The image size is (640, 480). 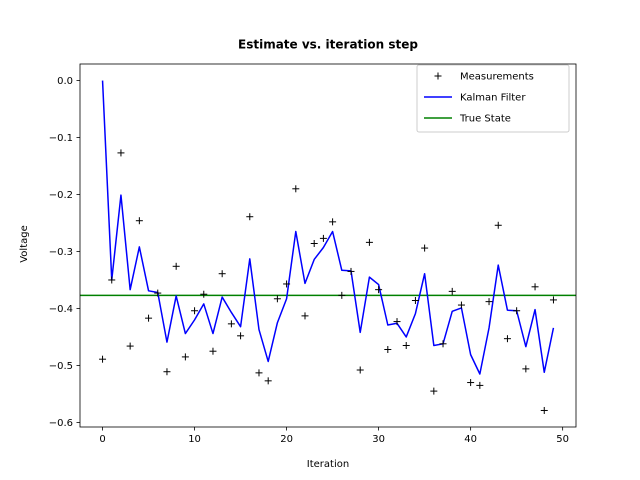 What do you see at coordinates (470, 439) in the screenshot?
I see `x-tick-label: 40` at bounding box center [470, 439].